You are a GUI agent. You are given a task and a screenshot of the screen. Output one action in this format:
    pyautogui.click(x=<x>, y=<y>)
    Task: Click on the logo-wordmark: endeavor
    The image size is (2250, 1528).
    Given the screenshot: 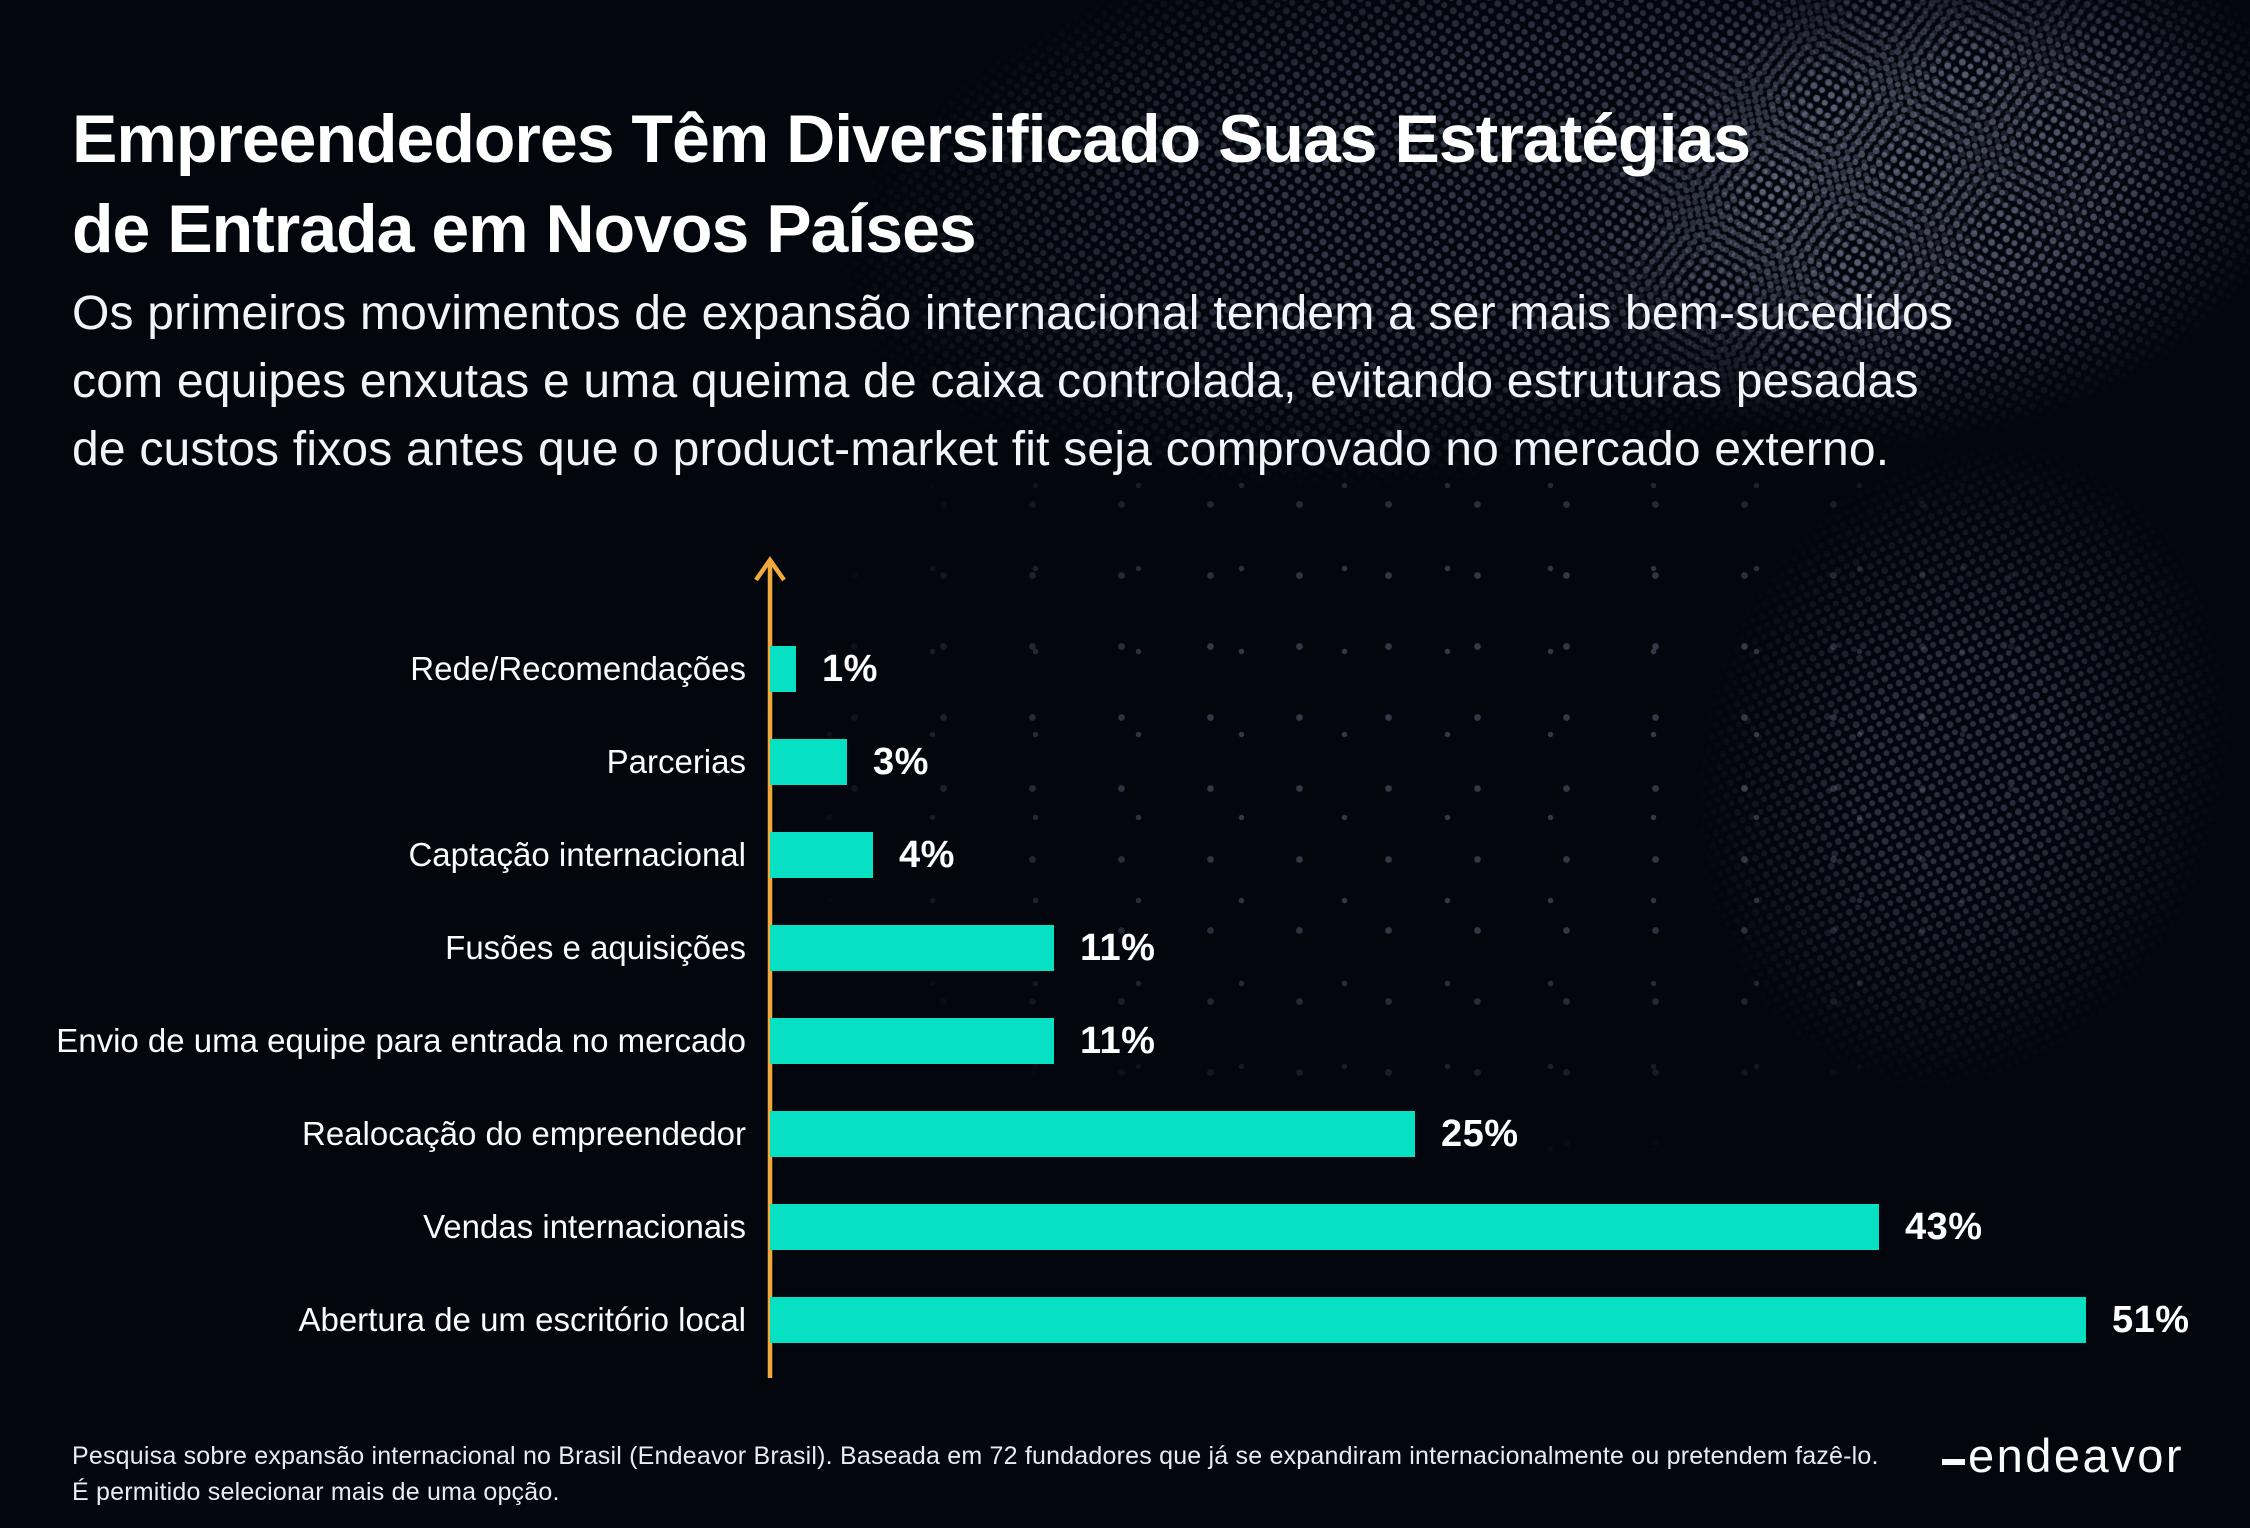 What is the action you would take?
    pyautogui.click(x=2076, y=1455)
    